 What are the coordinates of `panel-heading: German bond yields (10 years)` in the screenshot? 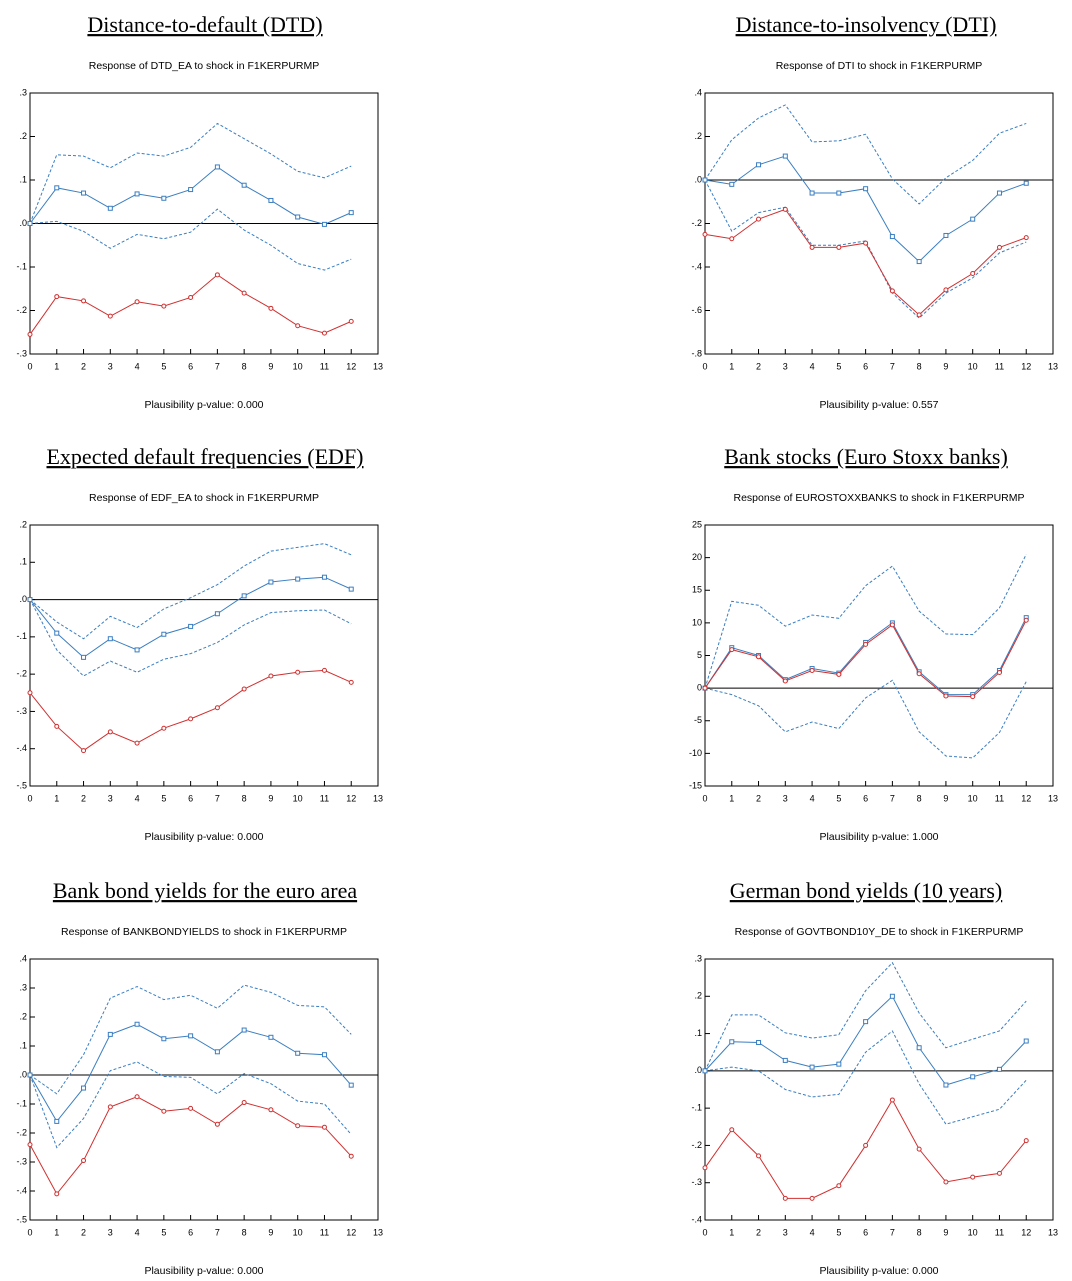 It's located at (866, 890).